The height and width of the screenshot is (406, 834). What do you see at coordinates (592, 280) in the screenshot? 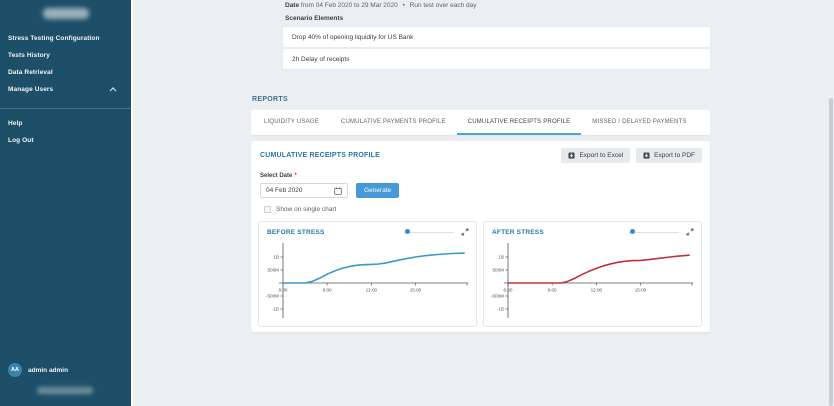
I see `after-stress-line-chart: 1B 500M -500M -1B 6:00 9:00 12:00 15:00` at bounding box center [592, 280].